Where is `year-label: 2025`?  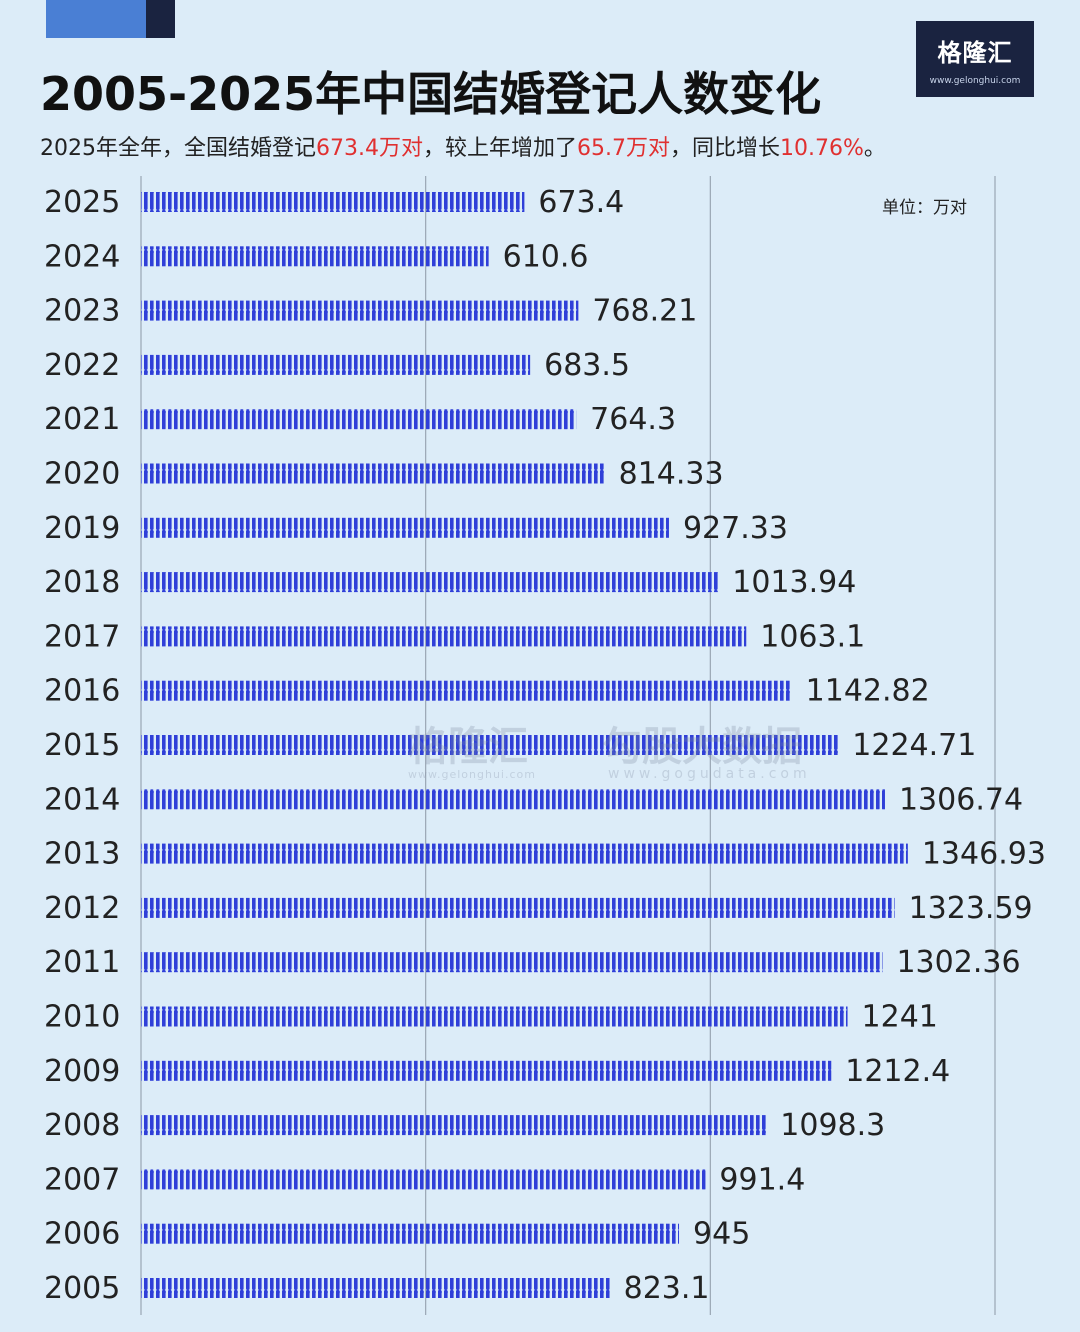
year-label: 2025 is located at coordinates (82, 202).